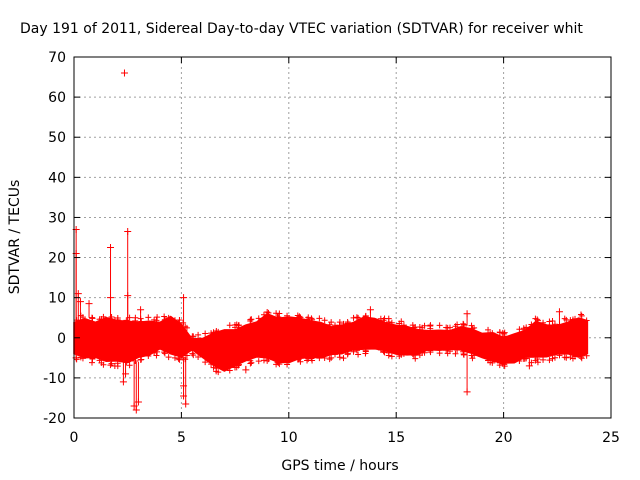  What do you see at coordinates (57, 58) in the screenshot?
I see `y-tick-label: 70` at bounding box center [57, 58].